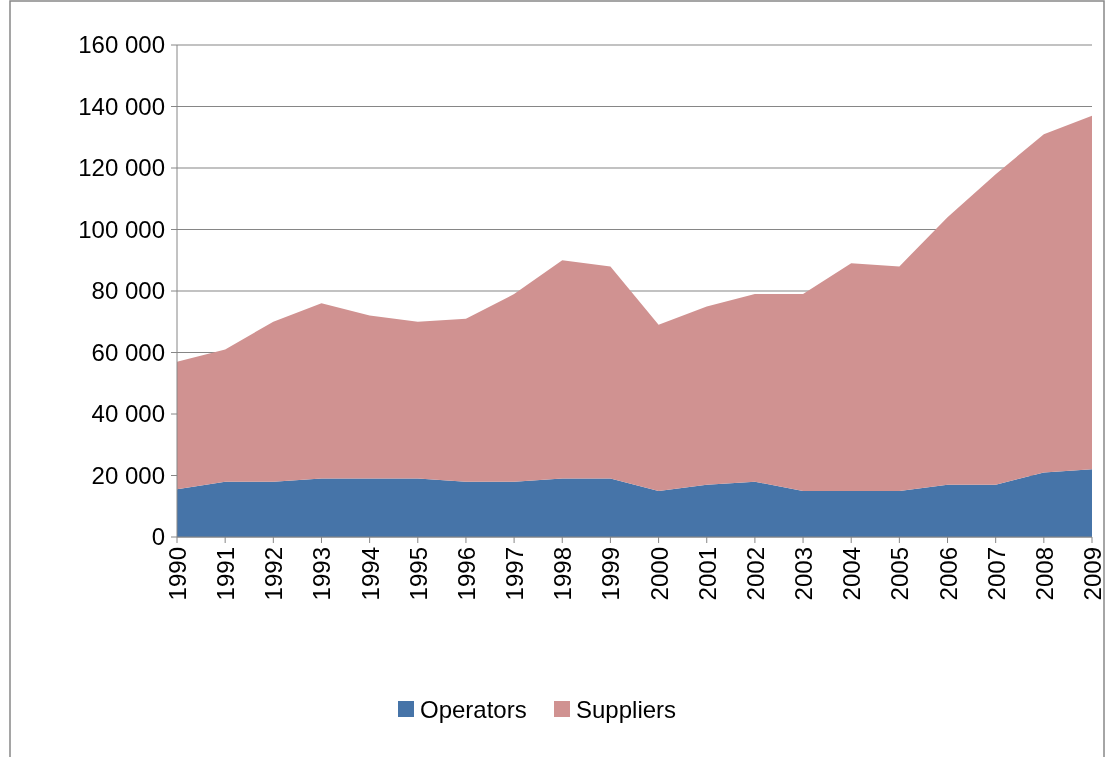 This screenshot has height=757, width=1108. I want to click on y-tick-label: 60 000, so click(128, 352).